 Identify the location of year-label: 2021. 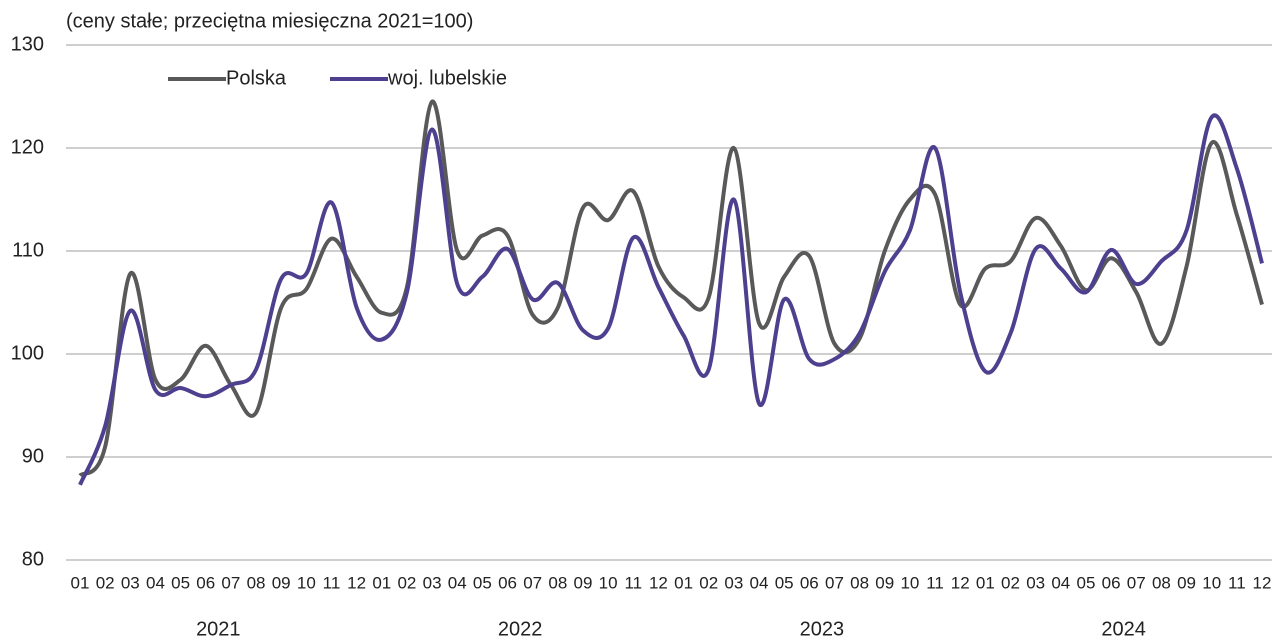
(218, 629).